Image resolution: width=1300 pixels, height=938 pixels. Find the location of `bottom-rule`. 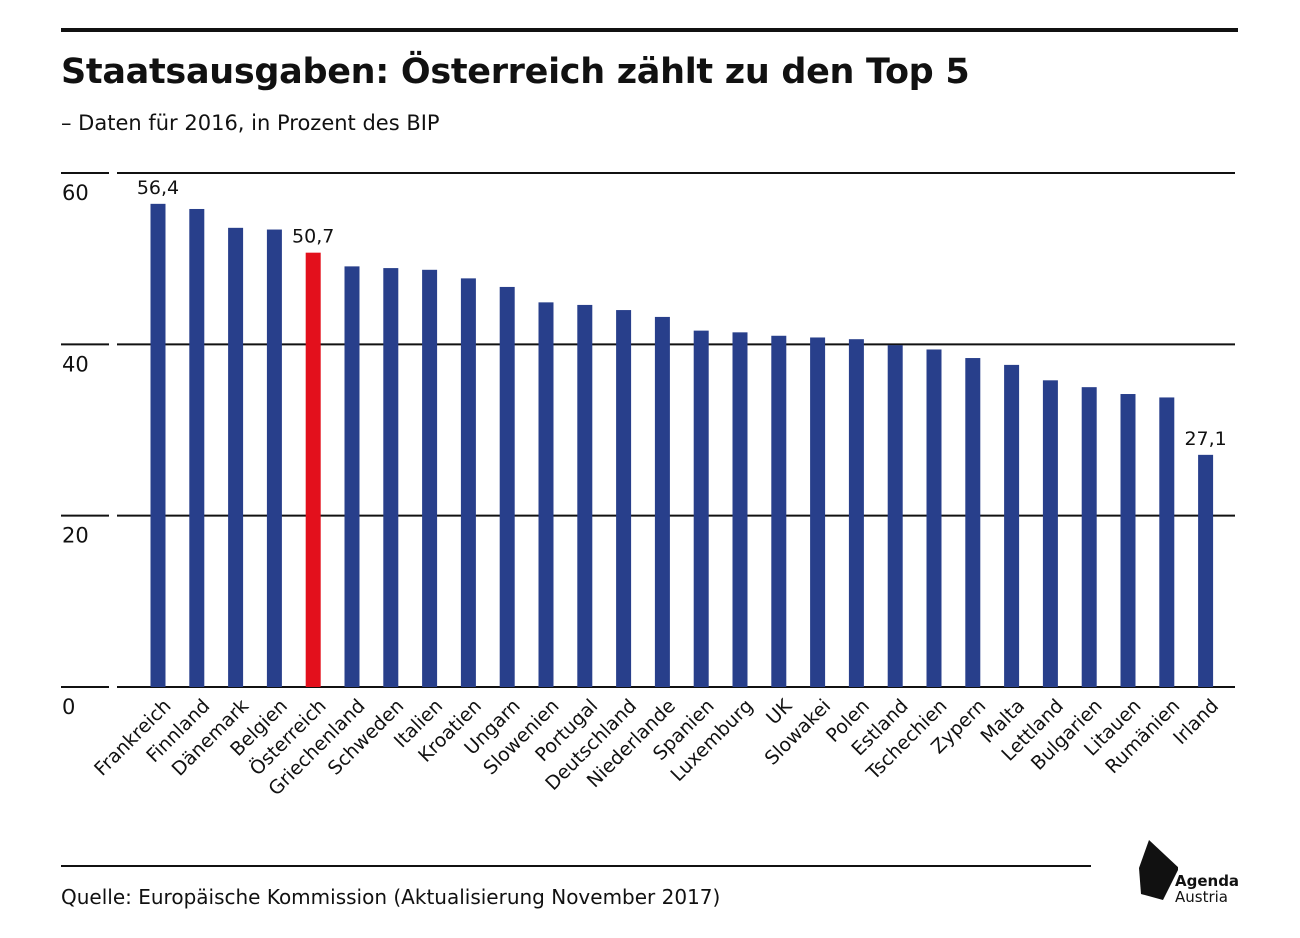

bottom-rule is located at coordinates (576, 866).